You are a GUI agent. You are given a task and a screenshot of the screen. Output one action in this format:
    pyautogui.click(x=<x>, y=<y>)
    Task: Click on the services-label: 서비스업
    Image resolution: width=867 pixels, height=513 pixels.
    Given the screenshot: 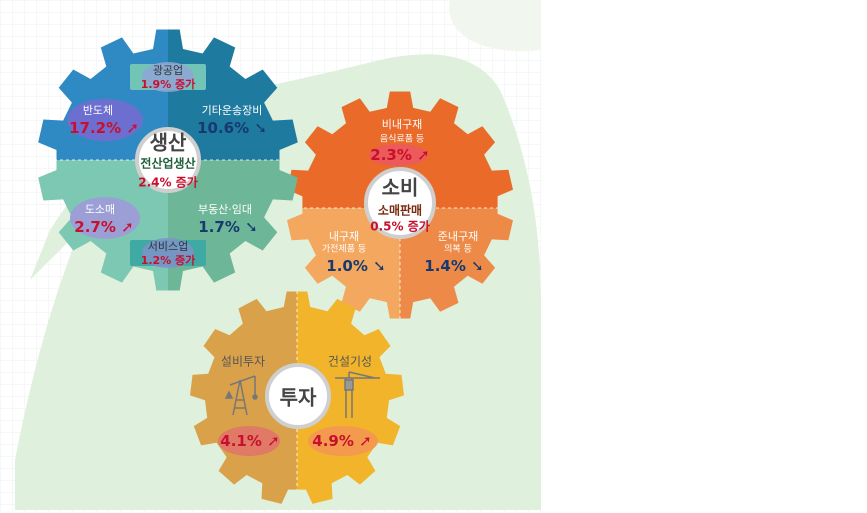 What is the action you would take?
    pyautogui.click(x=168, y=246)
    